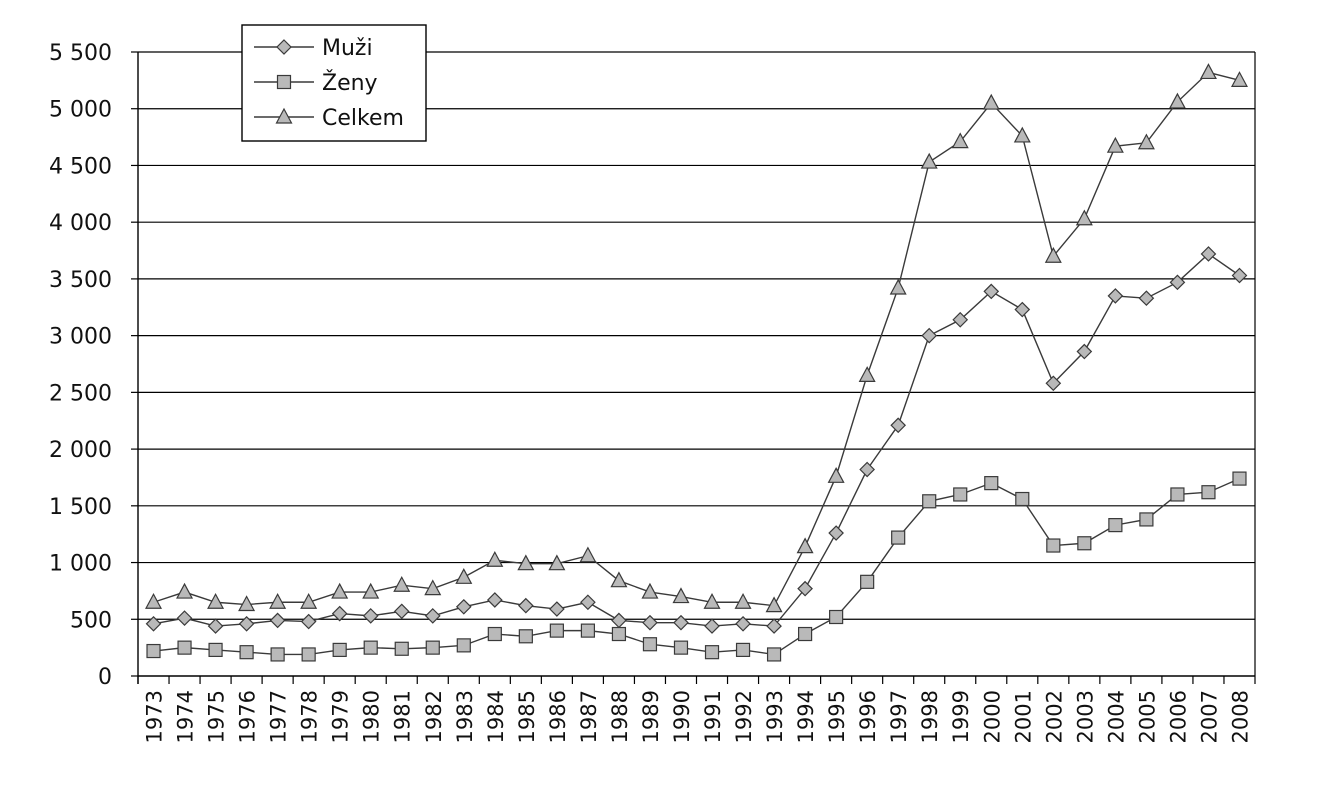  Describe the element at coordinates (80, 110) in the screenshot. I see `y-tick-label: 5 000` at that location.